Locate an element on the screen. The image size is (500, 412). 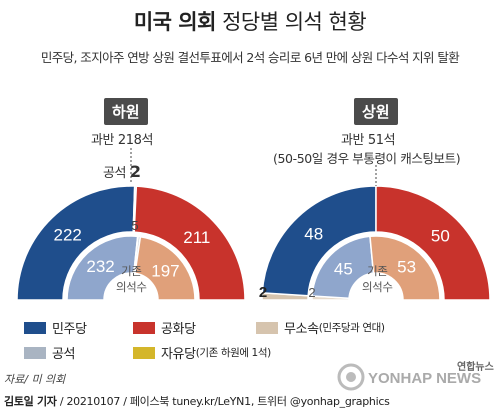
house-label: 하원 is located at coordinates (126, 111).